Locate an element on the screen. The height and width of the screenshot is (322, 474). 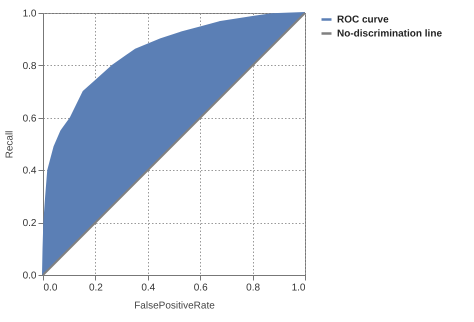
y-tick-label: 0.4 is located at coordinates (29, 171).